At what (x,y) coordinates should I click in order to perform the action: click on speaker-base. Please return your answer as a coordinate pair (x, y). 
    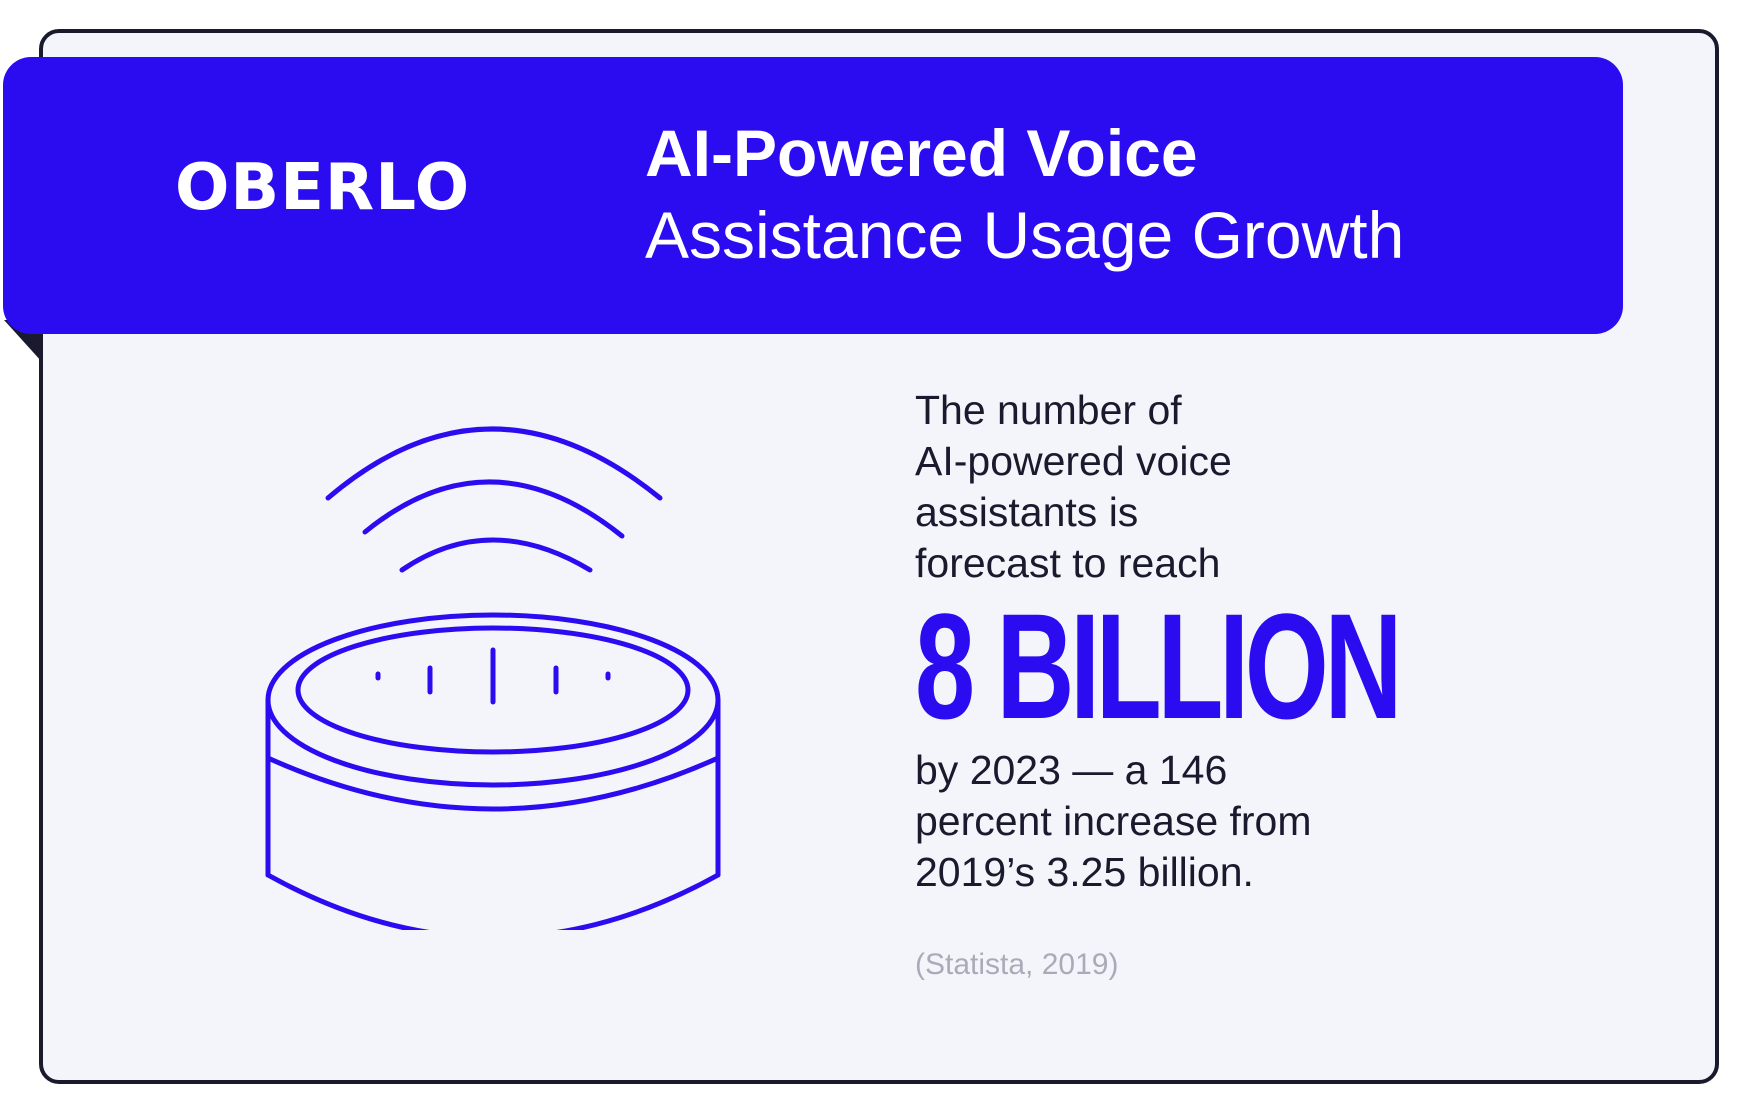
    Looking at the image, I should click on (493, 901).